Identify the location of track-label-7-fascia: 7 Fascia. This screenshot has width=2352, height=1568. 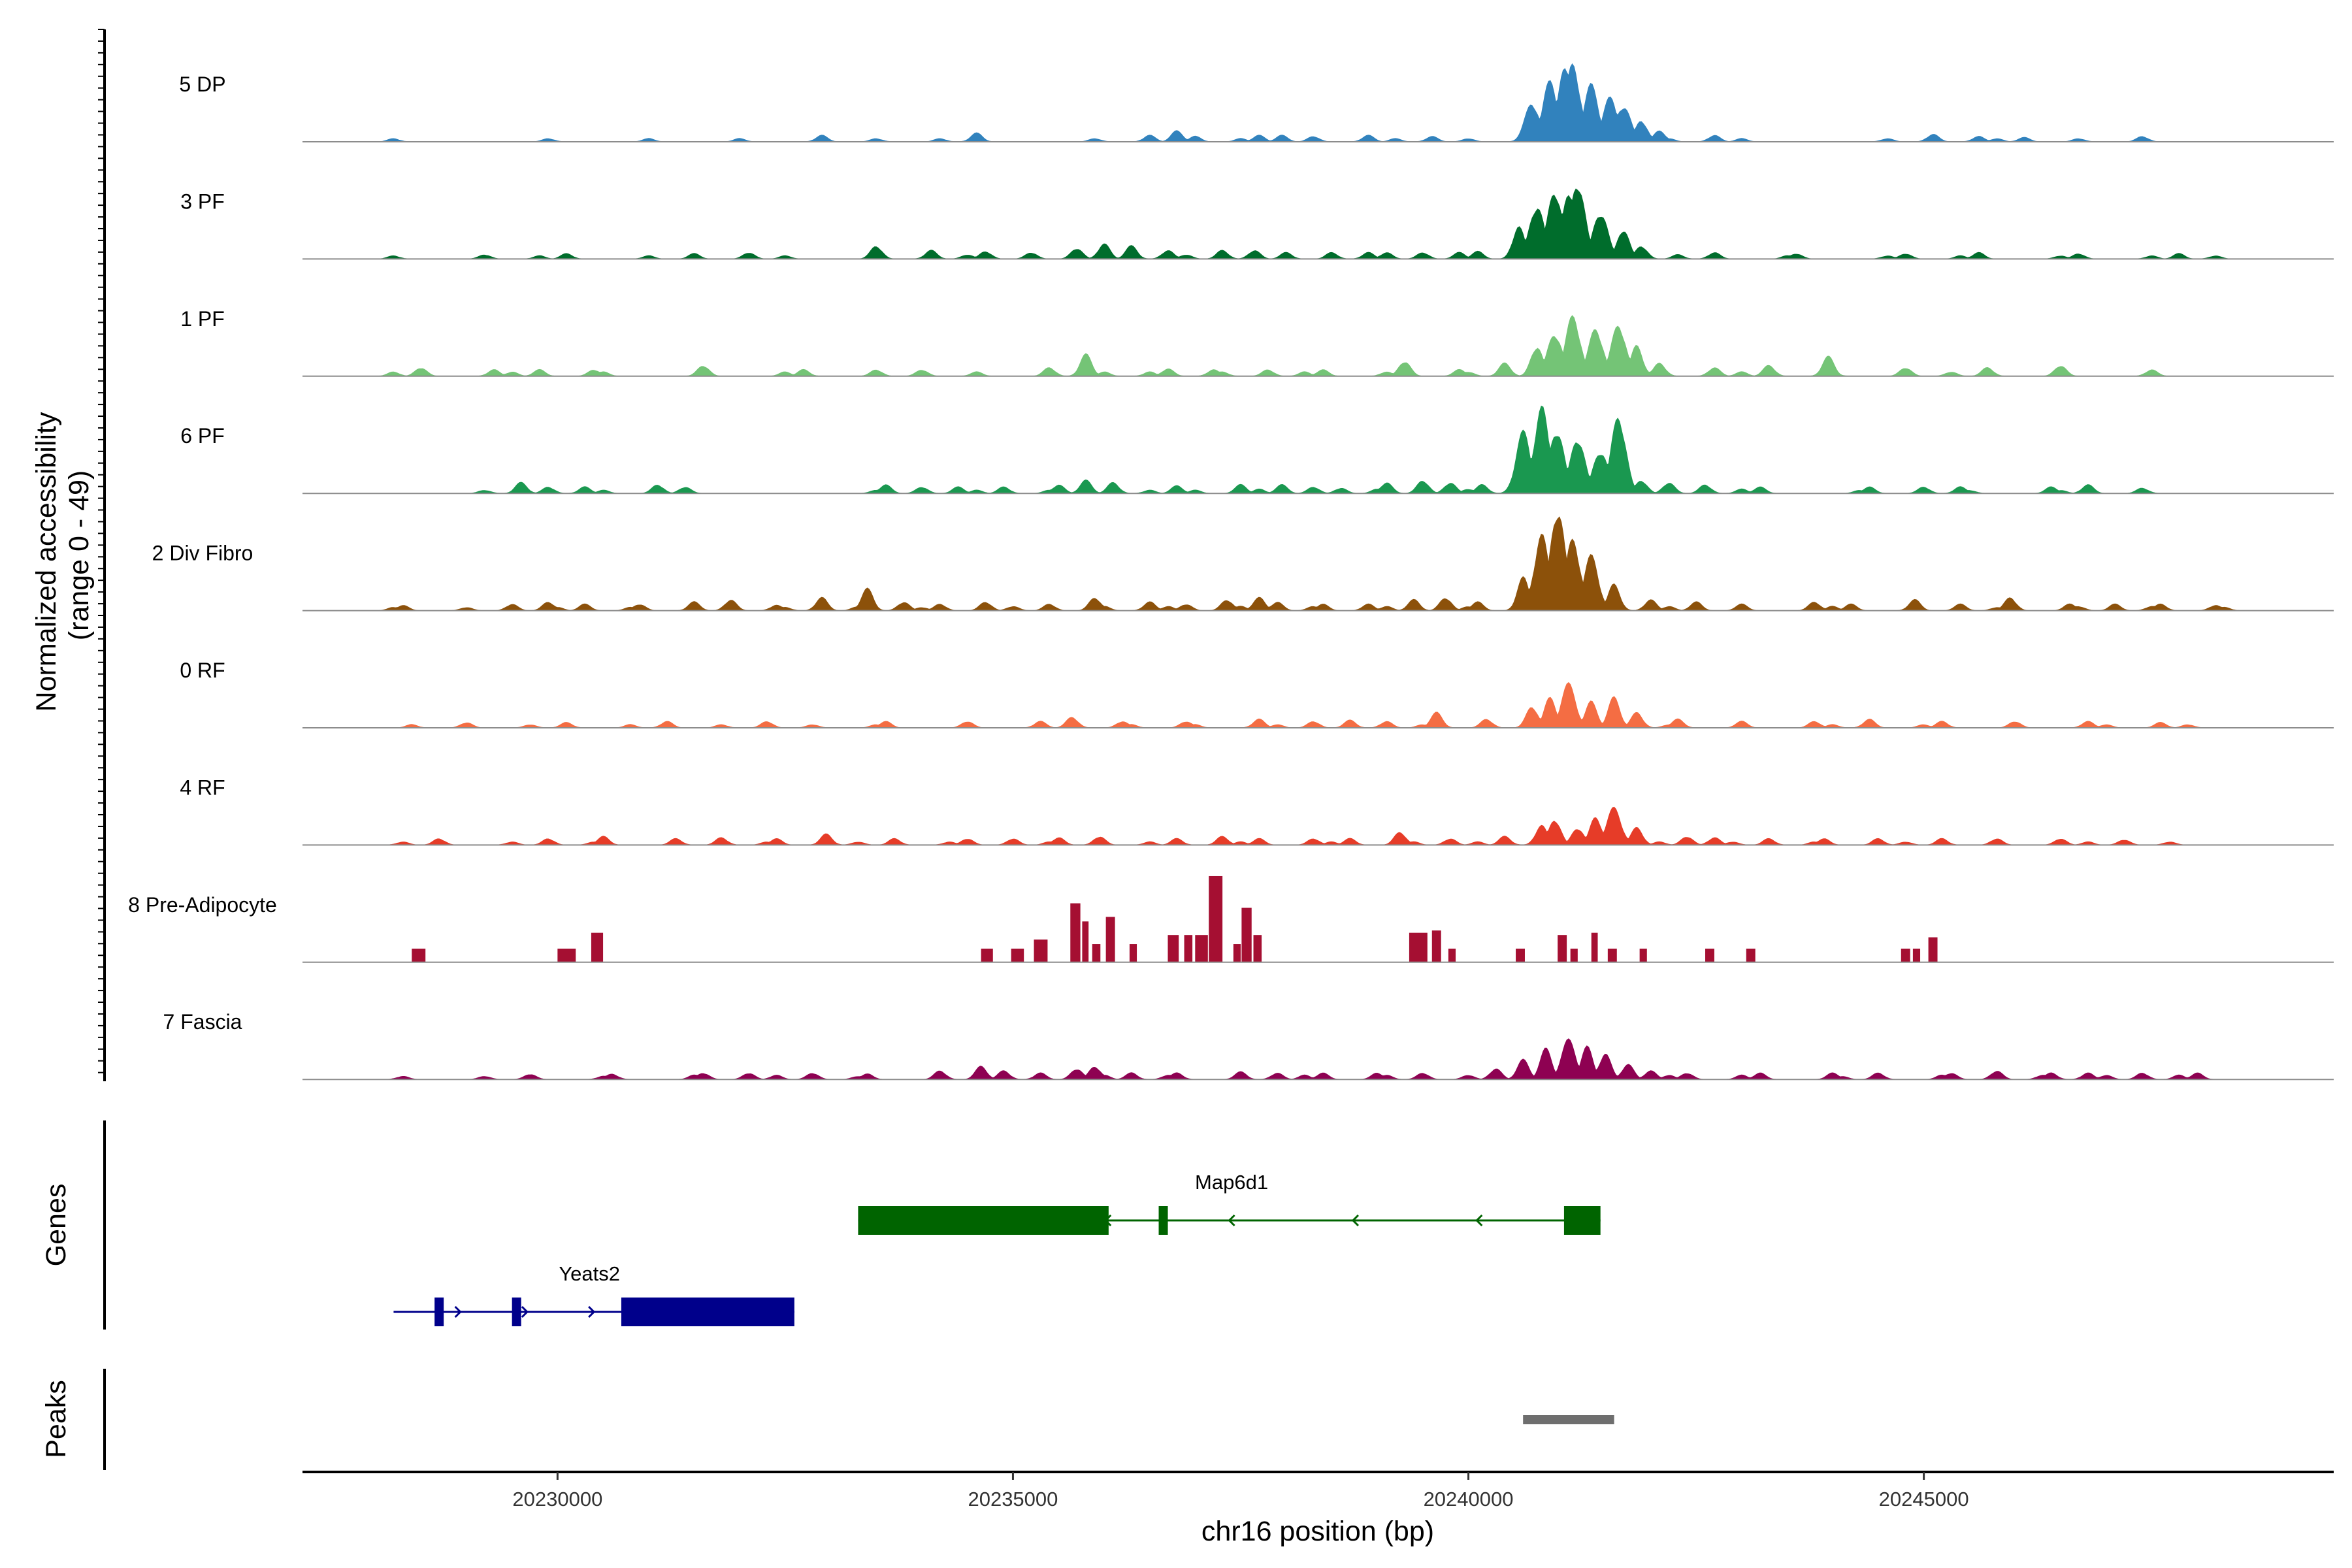
(202, 1022).